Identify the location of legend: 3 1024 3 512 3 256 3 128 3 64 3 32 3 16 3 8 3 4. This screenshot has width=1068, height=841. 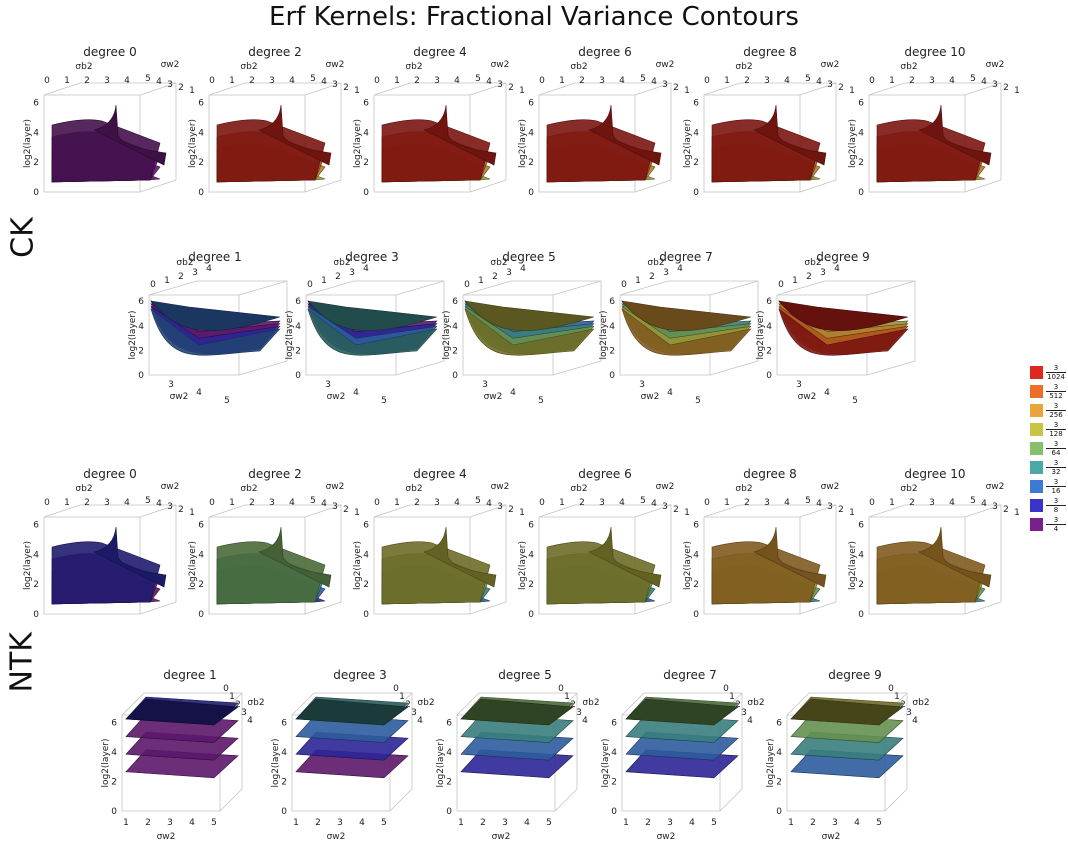
(1048, 449).